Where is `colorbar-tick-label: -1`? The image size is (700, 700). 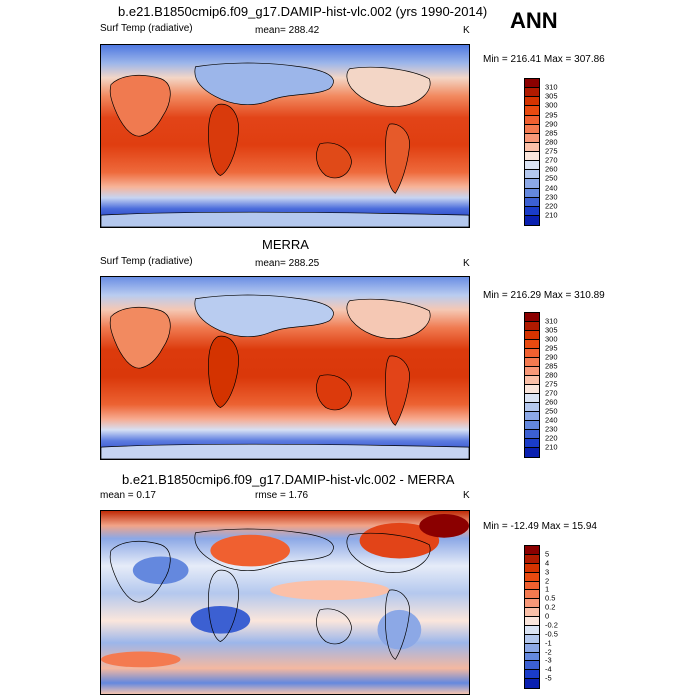
colorbar-tick-label: -1 is located at coordinates (548, 642).